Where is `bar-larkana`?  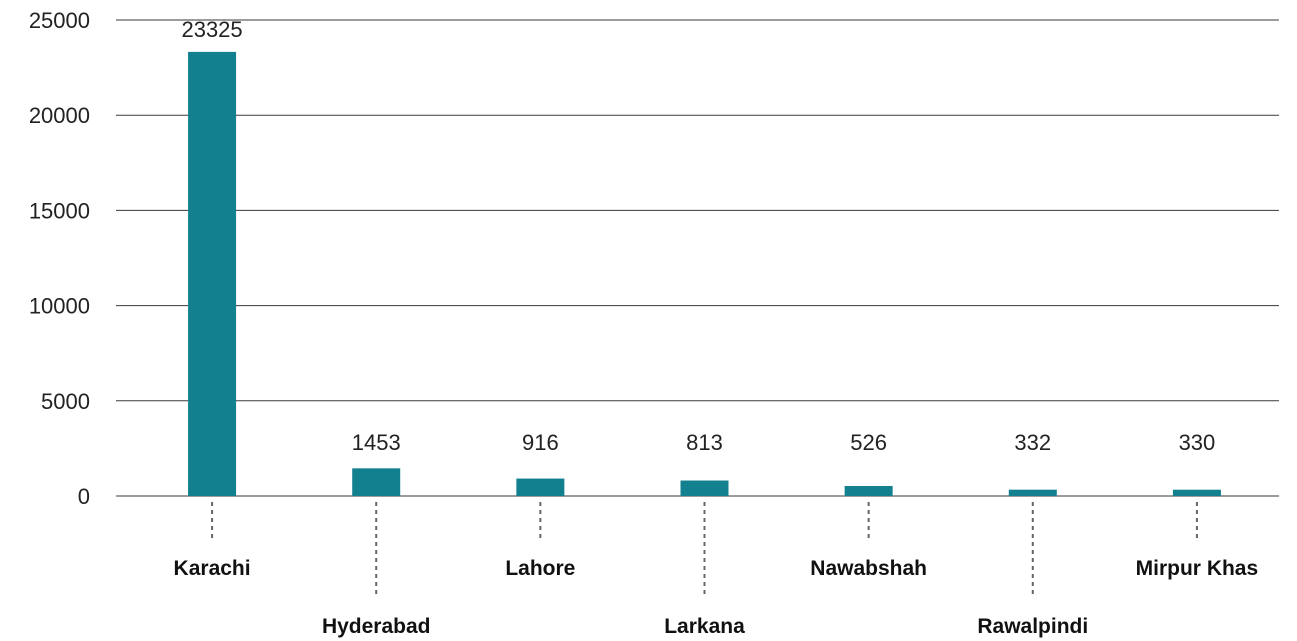 bar-larkana is located at coordinates (704, 488).